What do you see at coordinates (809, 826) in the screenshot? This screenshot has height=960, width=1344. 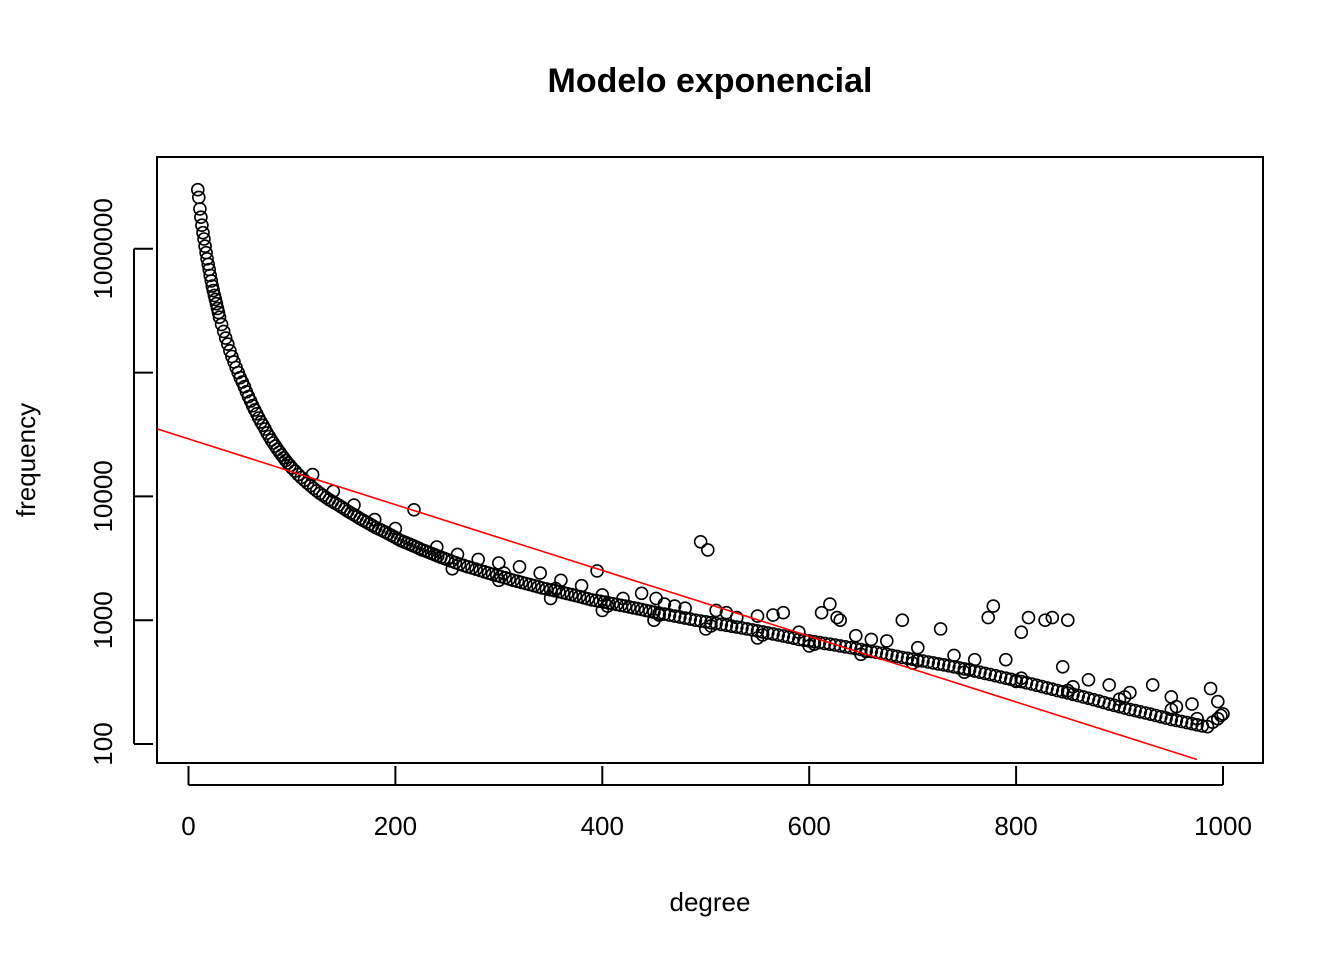 I see `x-tick-label: 600` at bounding box center [809, 826].